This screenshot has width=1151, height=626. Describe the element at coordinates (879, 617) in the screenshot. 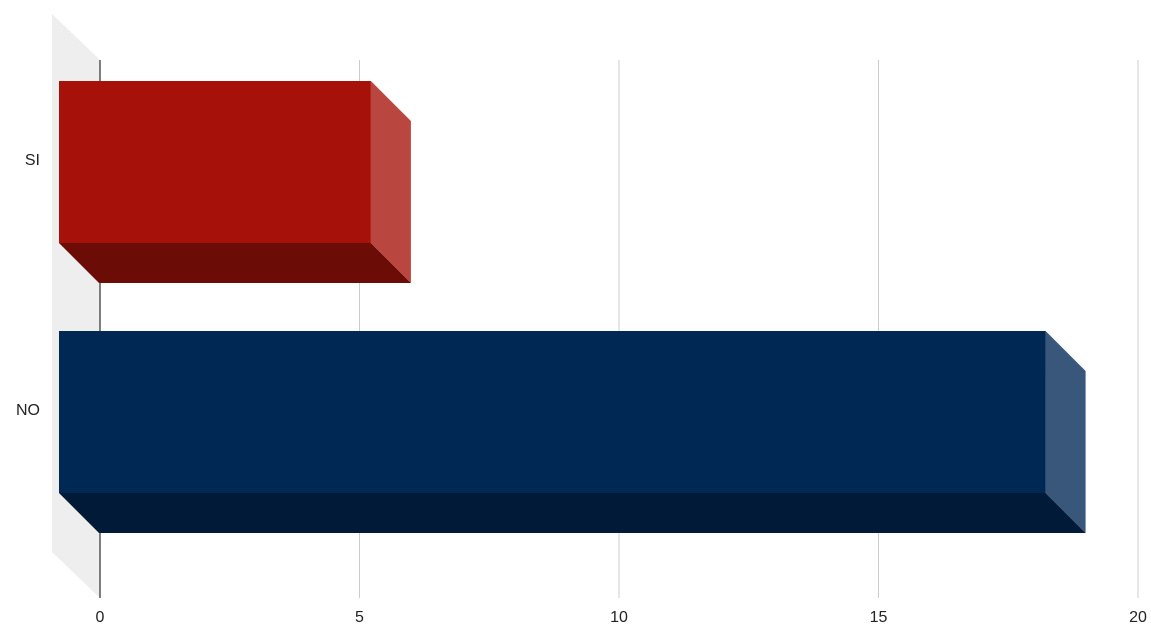

I see `x-tick-label: 15` at that location.